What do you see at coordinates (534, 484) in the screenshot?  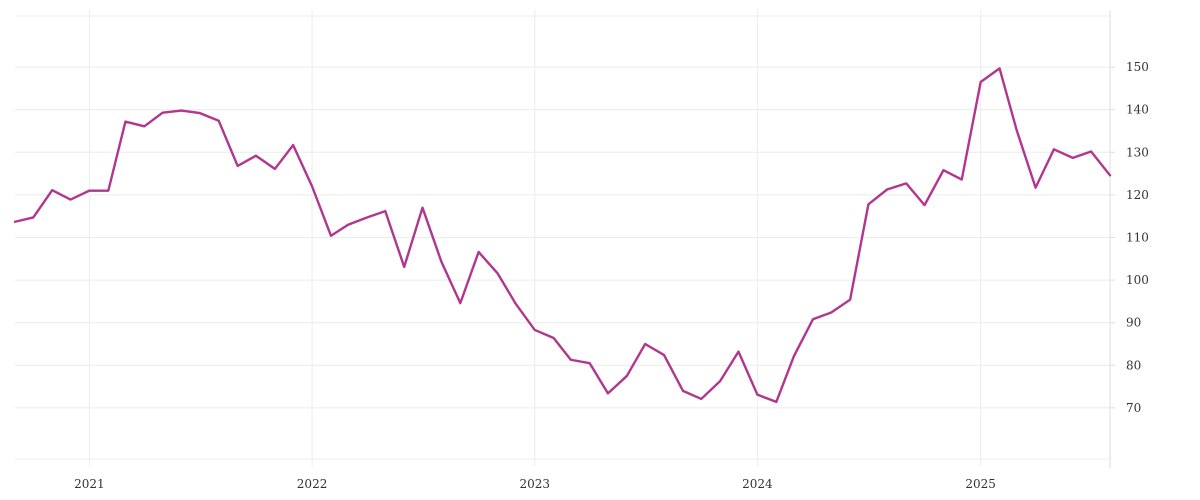 I see `x-tick-label: 2023` at bounding box center [534, 484].